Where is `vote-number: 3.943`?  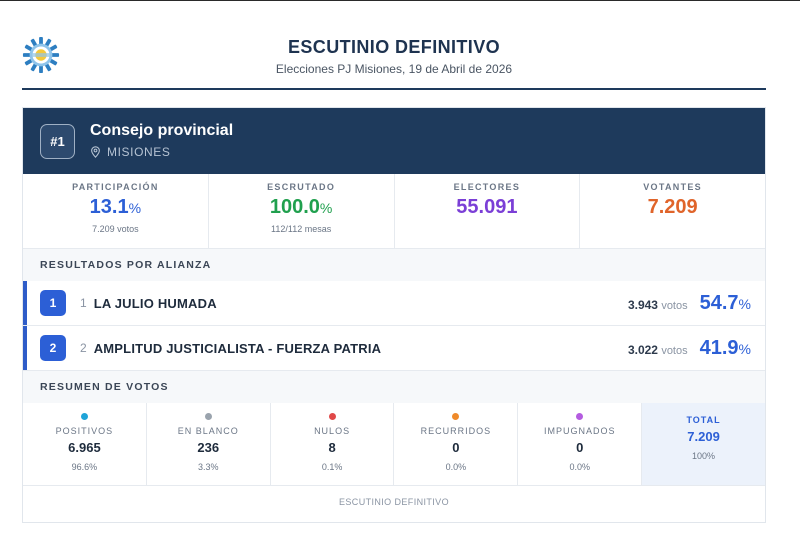 vote-number: 3.943 is located at coordinates (642, 304).